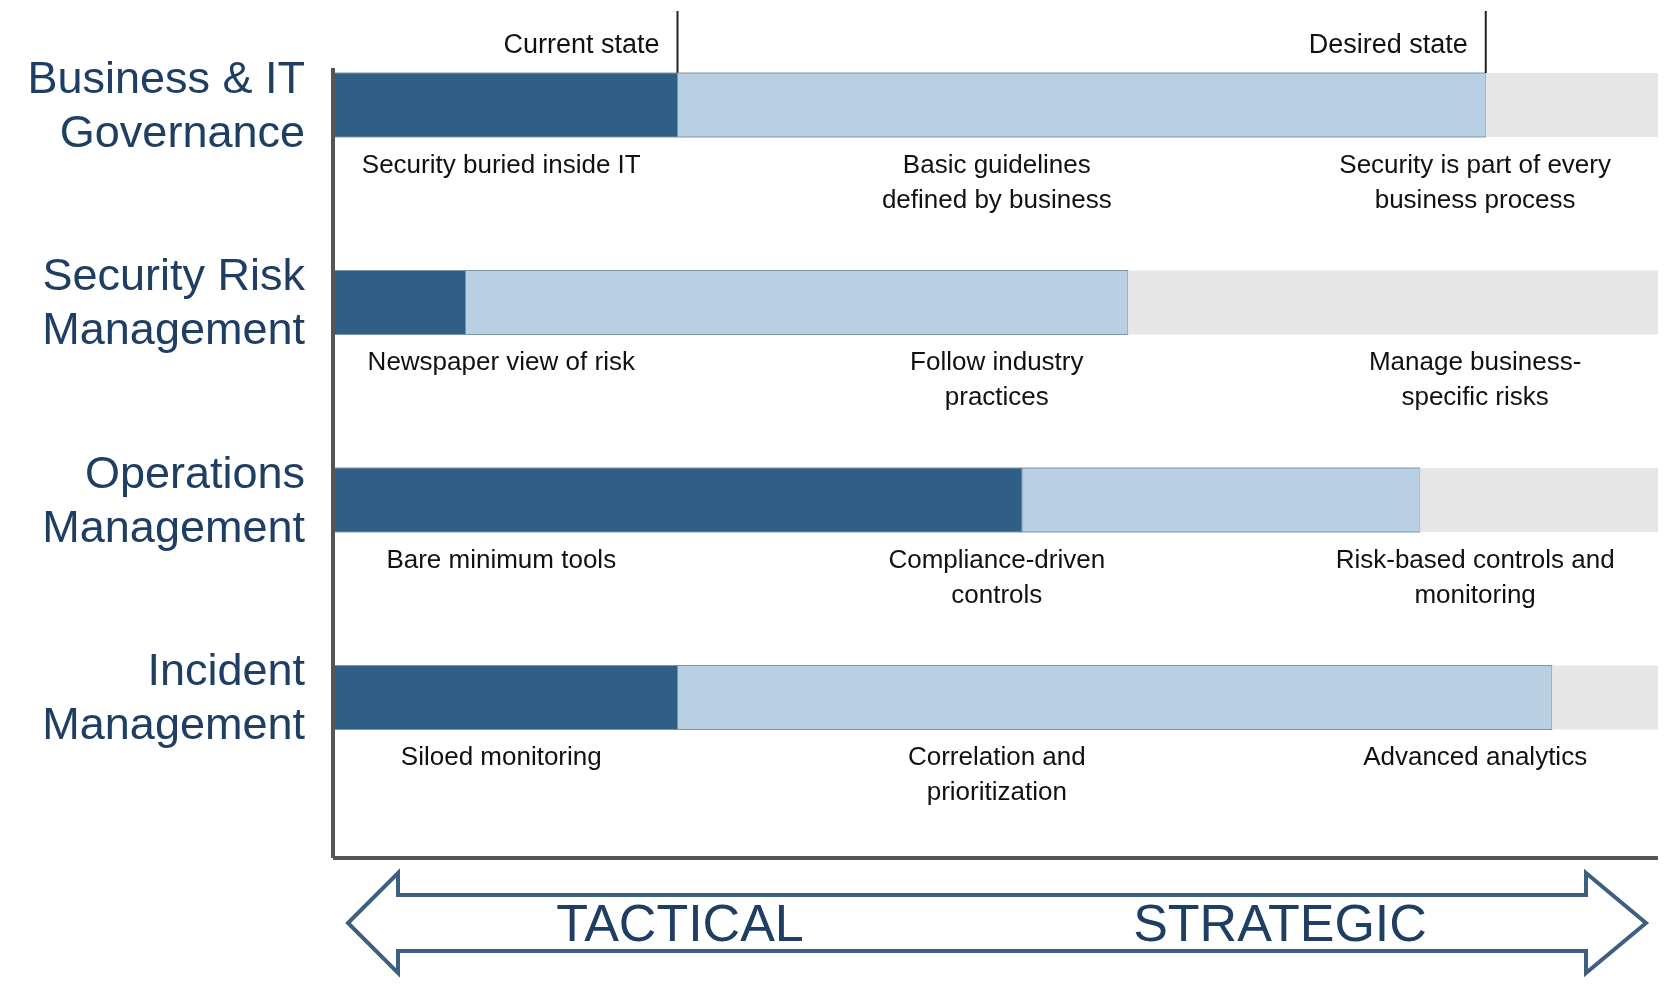  Describe the element at coordinates (1475, 379) in the screenshot. I see `annotation: Manage business-specific risks` at that location.